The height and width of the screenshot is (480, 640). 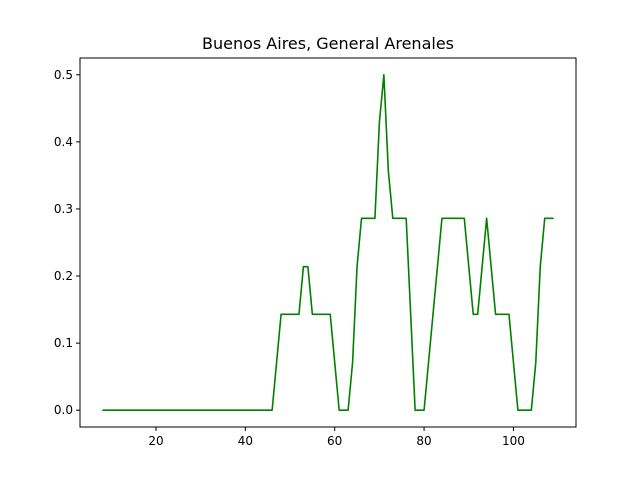 I want to click on y-tick-label: 0.5, so click(x=63, y=75).